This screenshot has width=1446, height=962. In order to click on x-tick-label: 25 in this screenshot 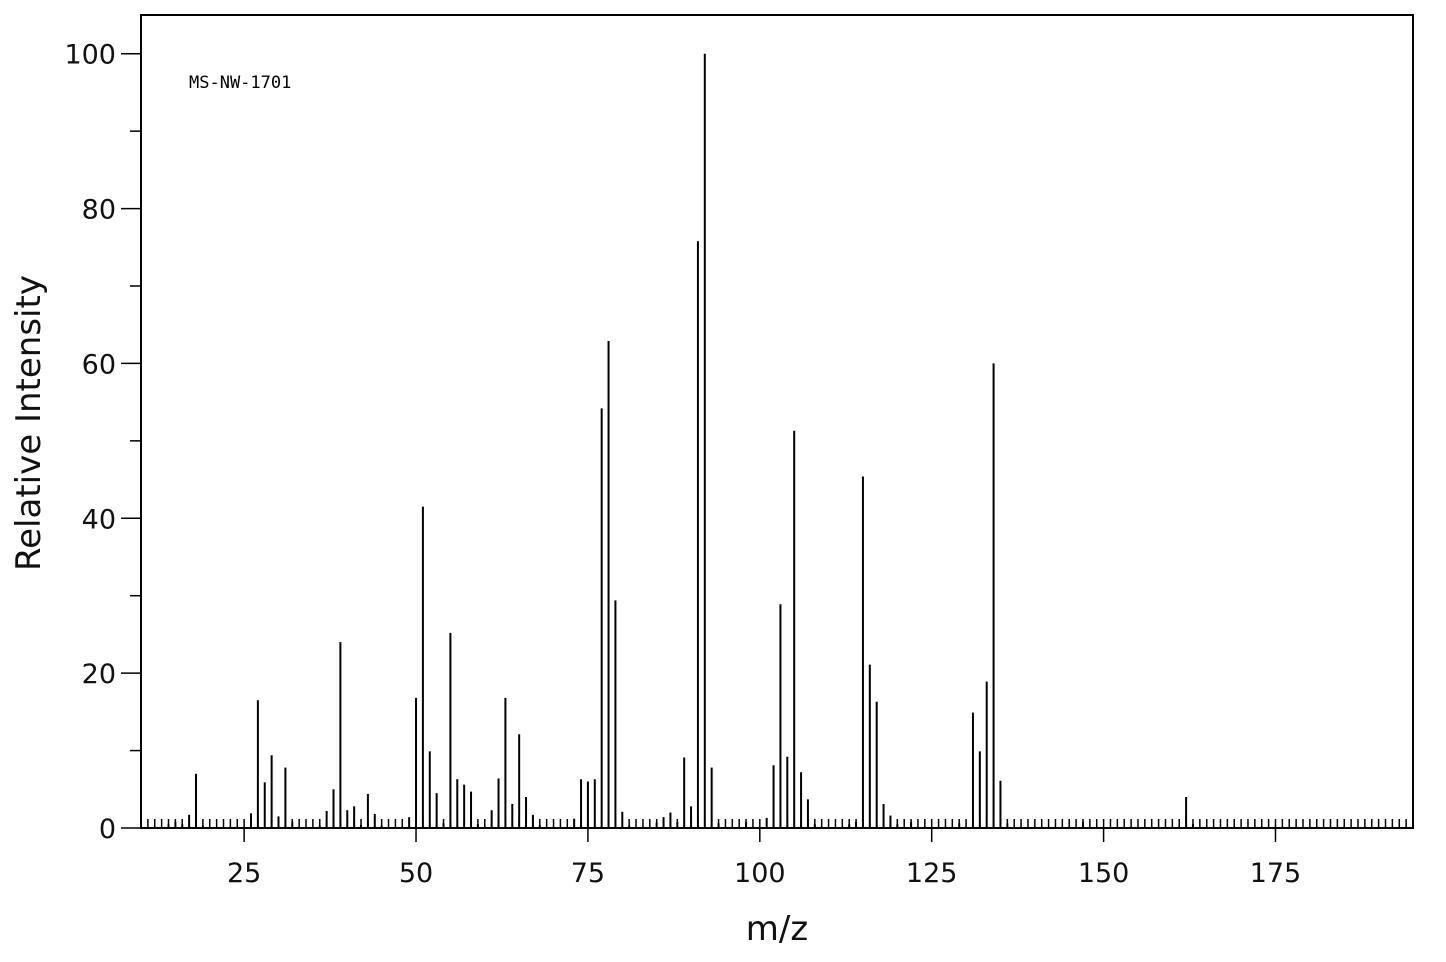, I will do `click(244, 873)`.